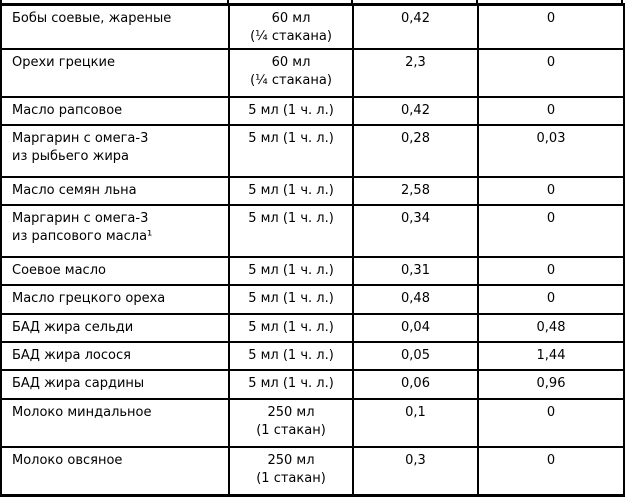 This screenshot has height=497, width=627. I want to click on food-name-cell: Масло рапсовое, so click(115, 111).